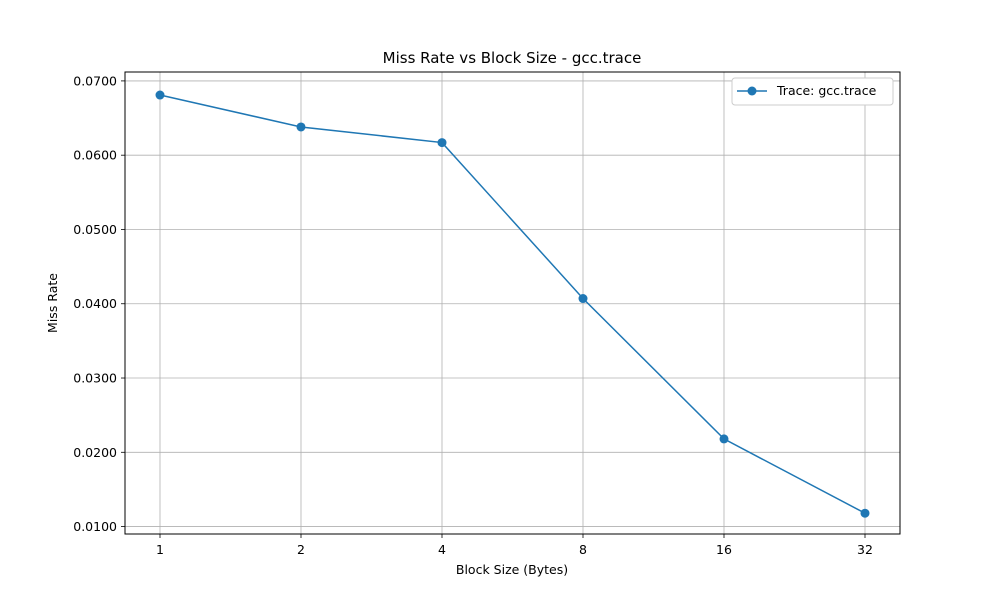 The height and width of the screenshot is (600, 1000). Describe the element at coordinates (442, 549) in the screenshot. I see `x-tick-label: 4` at that location.